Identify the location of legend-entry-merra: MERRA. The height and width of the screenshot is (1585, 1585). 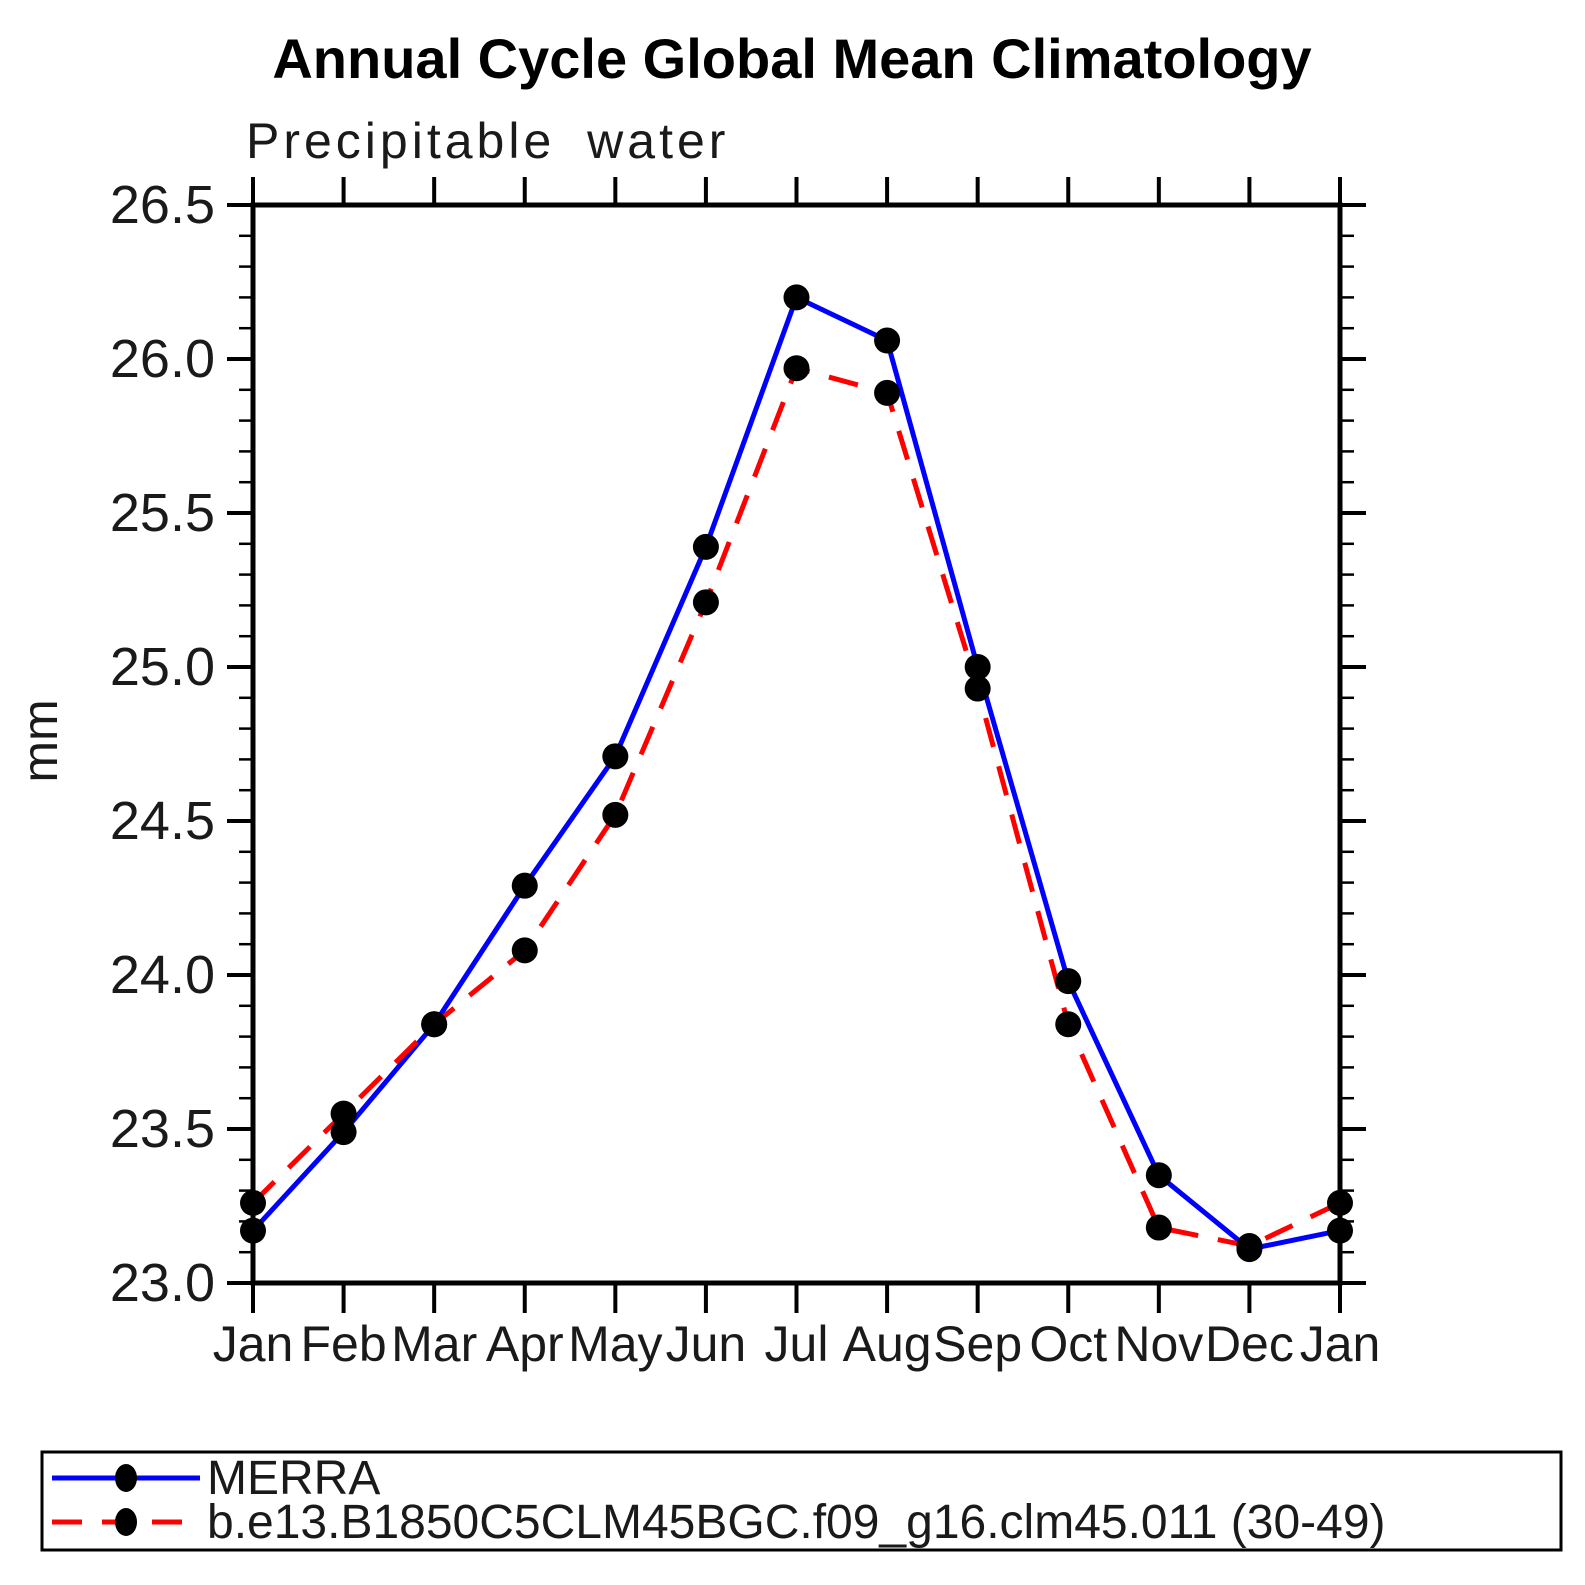
(216, 1478).